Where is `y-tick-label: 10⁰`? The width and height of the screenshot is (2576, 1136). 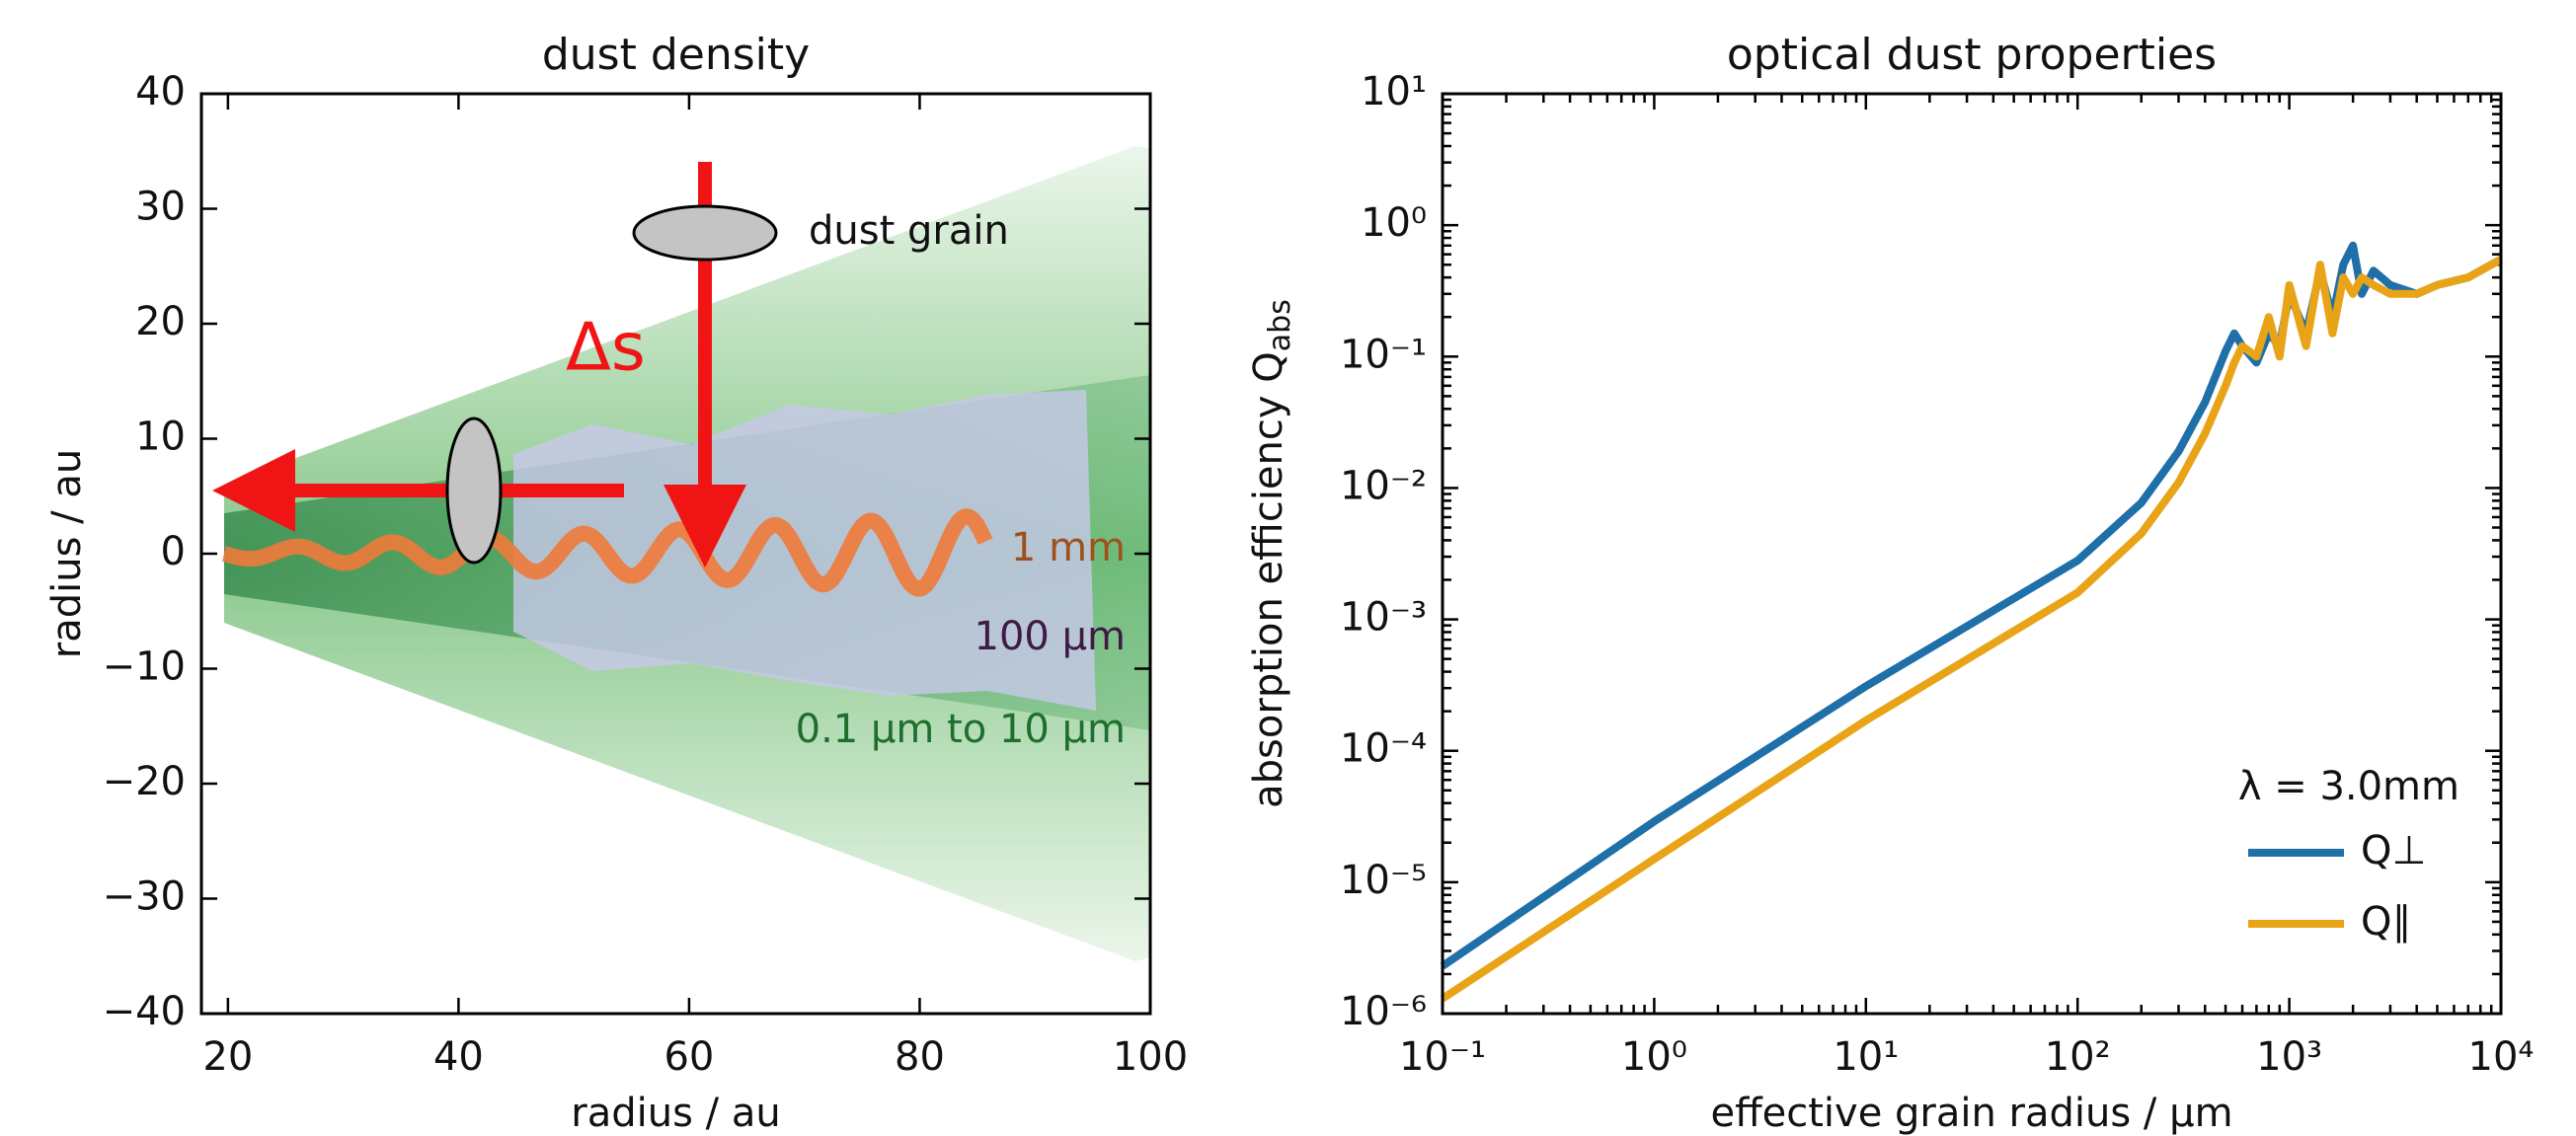 y-tick-label: 10⁰ is located at coordinates (1394, 223).